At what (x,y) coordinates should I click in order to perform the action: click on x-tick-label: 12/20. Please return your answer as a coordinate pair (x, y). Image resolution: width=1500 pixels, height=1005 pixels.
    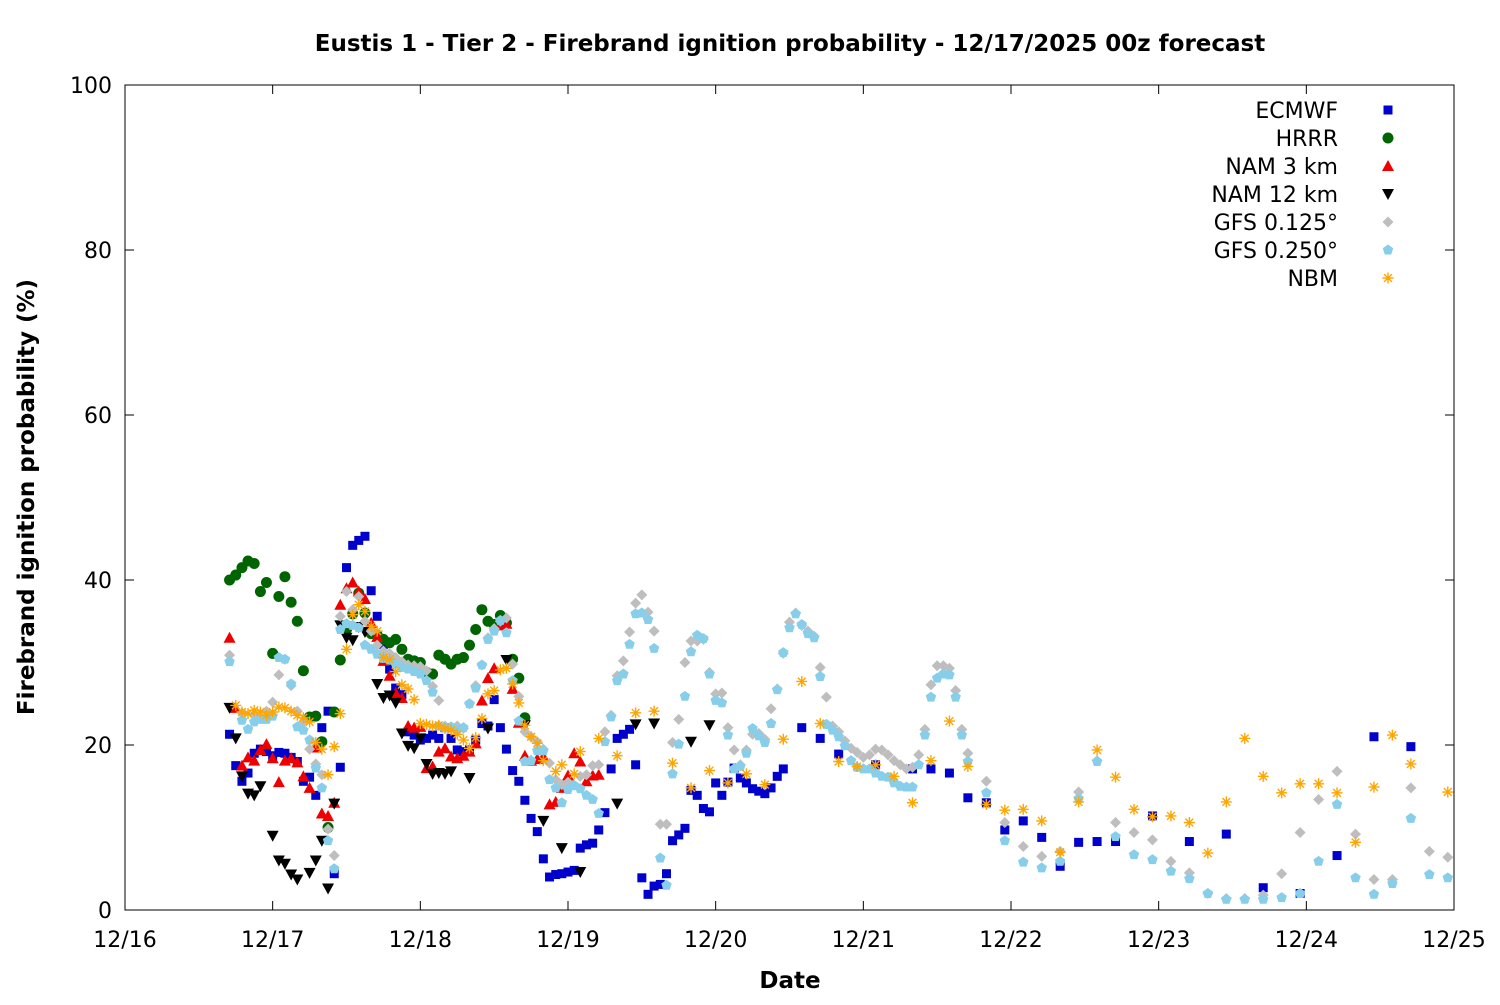
    Looking at the image, I should click on (715, 940).